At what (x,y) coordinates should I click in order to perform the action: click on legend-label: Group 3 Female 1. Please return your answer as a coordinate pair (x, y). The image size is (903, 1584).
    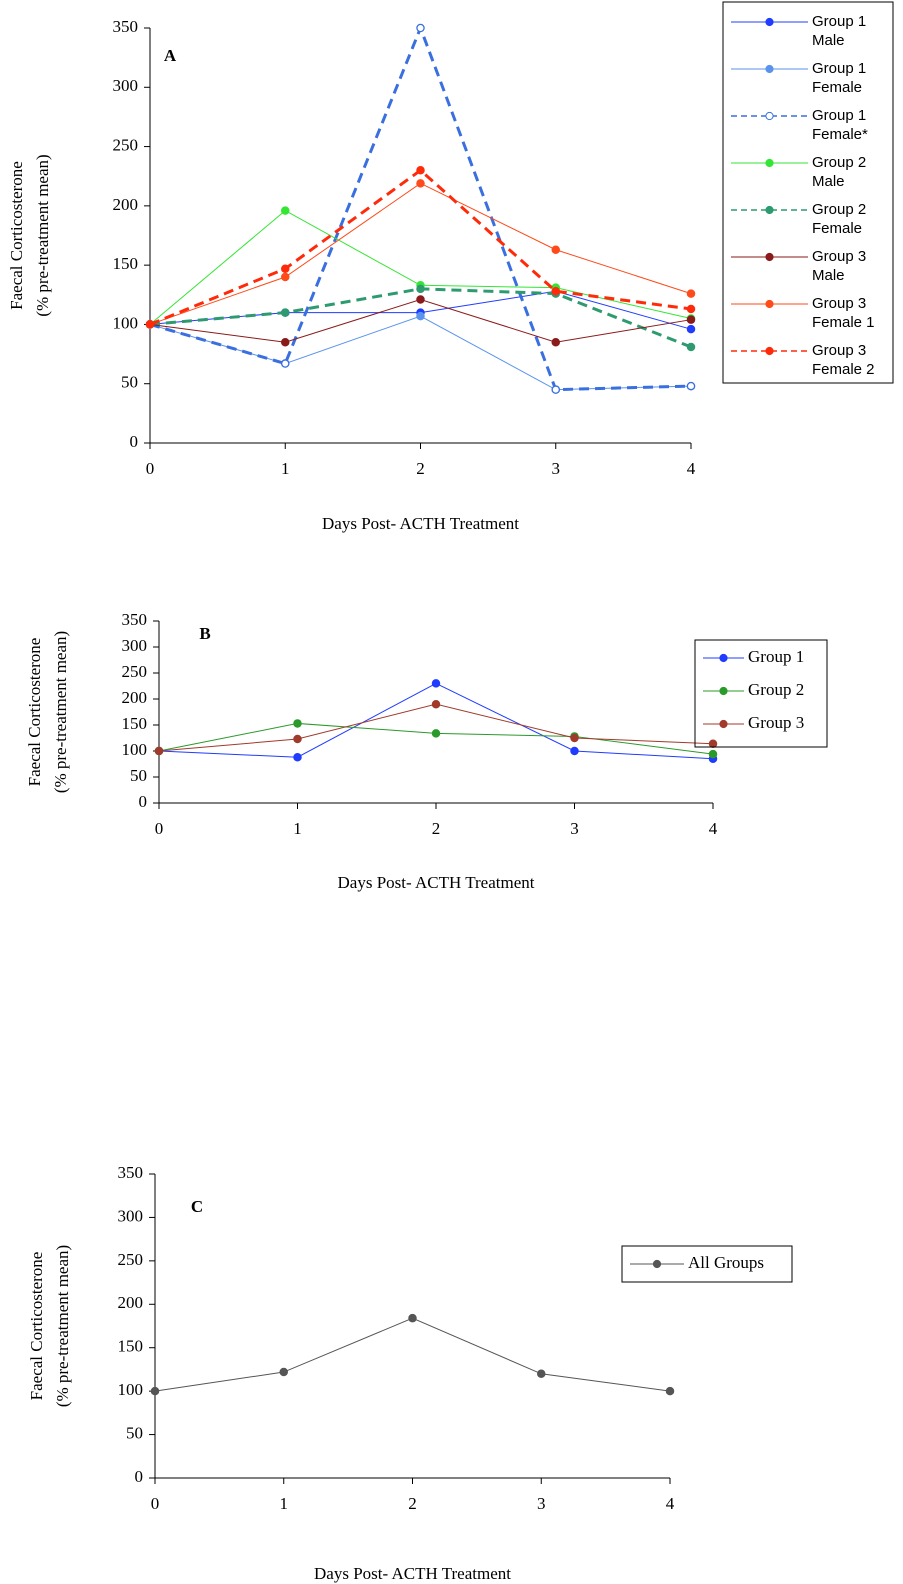
    Looking at the image, I should click on (843, 313).